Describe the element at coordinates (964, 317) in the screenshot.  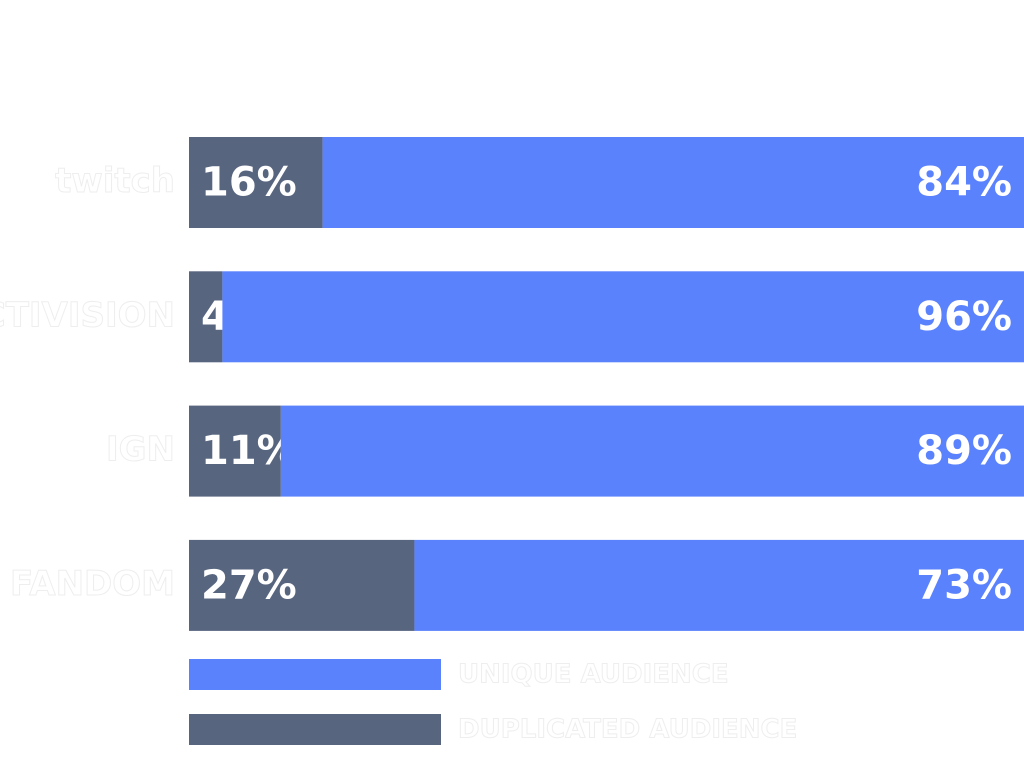
I see `value-label: 96%` at that location.